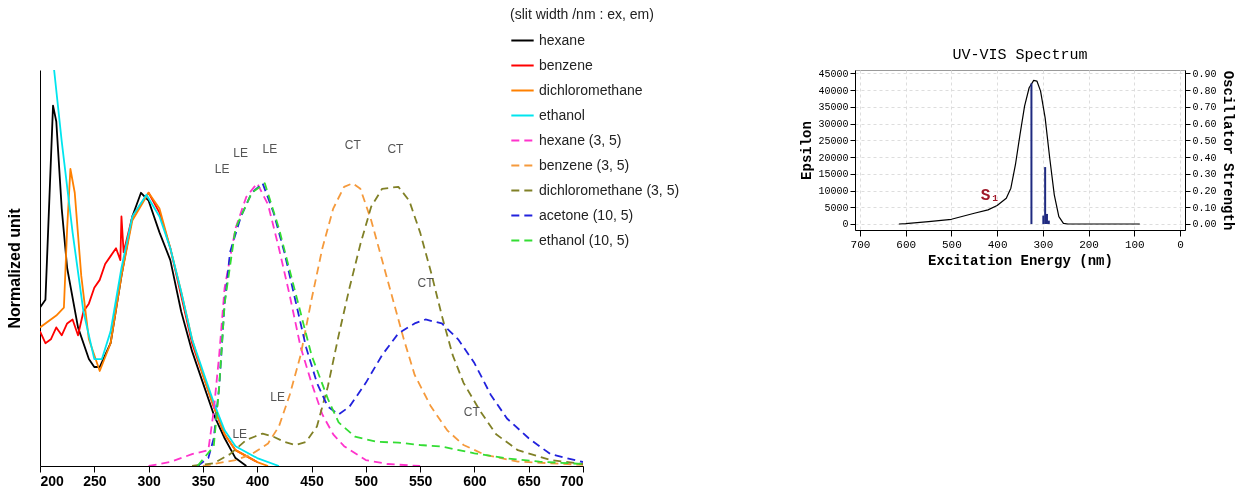 This screenshot has width=1255, height=493. What do you see at coordinates (584, 239) in the screenshot?
I see `legend-label: ethanol (10, 5)` at bounding box center [584, 239].